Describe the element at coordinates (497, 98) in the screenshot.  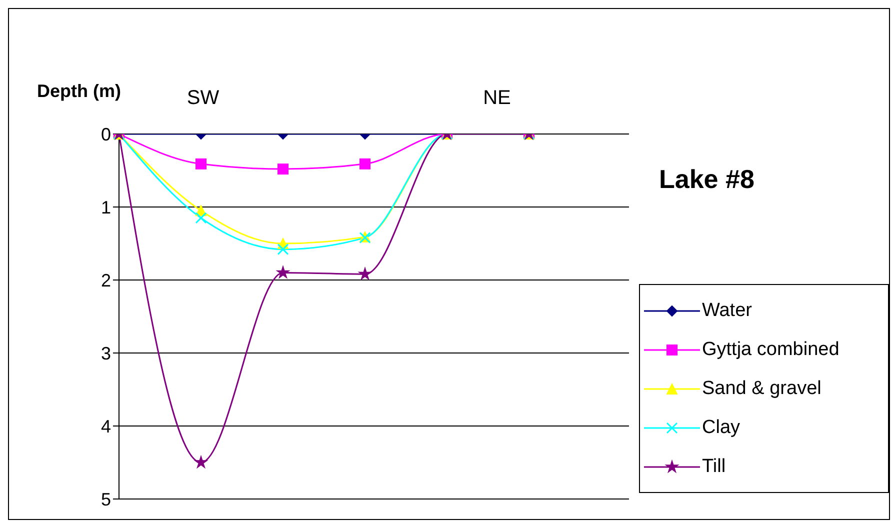
I see `text: NE` at that location.